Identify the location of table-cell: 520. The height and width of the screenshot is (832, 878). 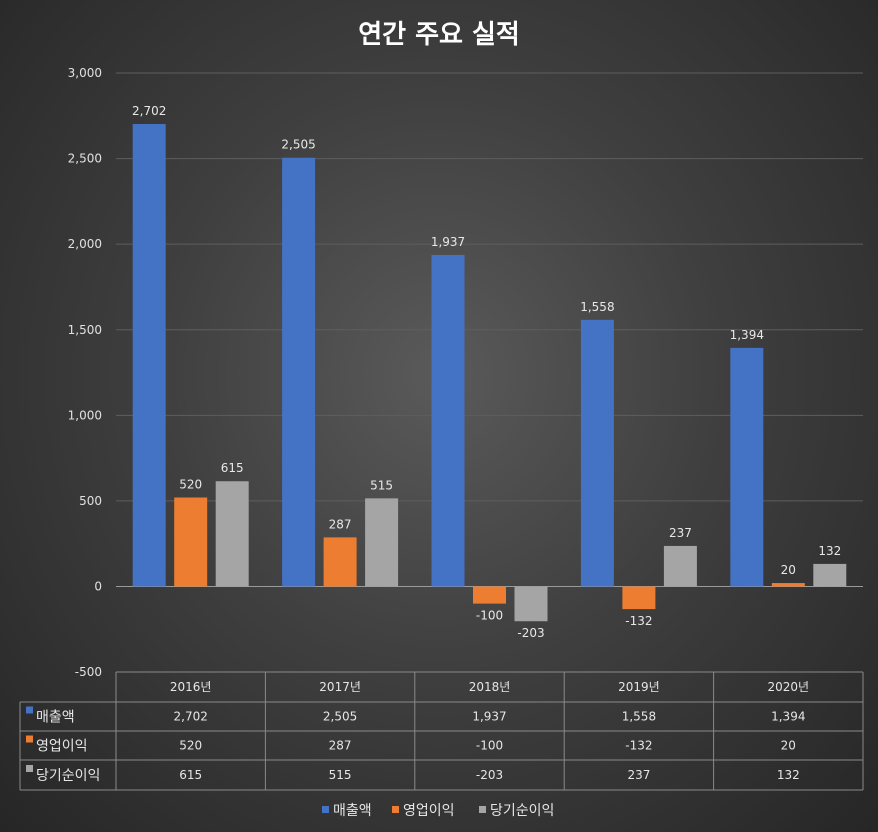
(190, 746).